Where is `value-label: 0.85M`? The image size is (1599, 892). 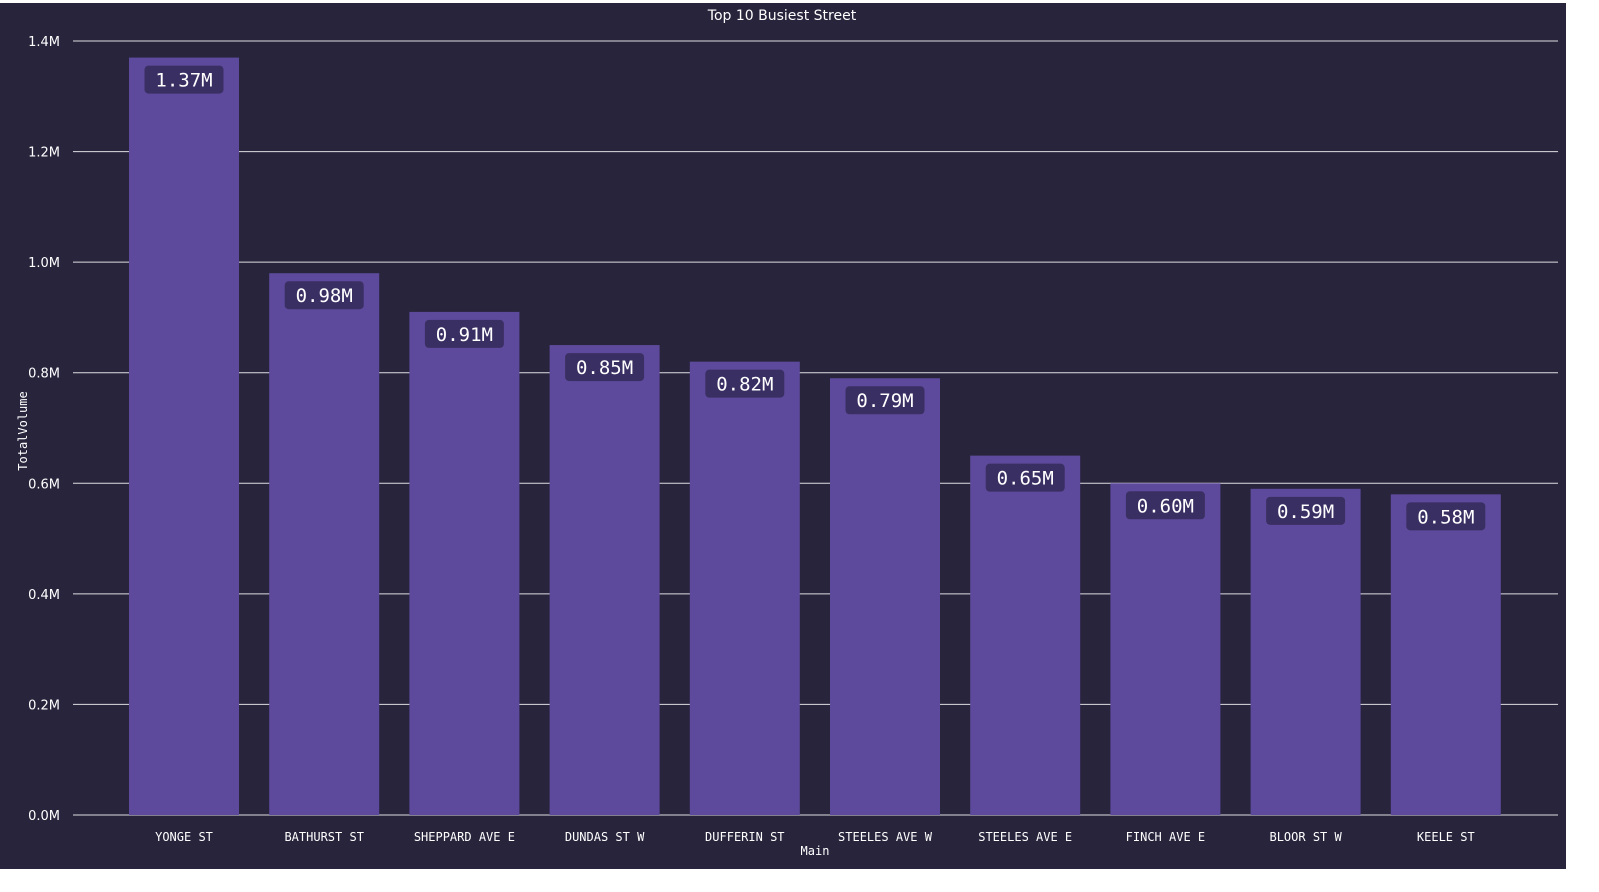 value-label: 0.85M is located at coordinates (604, 368).